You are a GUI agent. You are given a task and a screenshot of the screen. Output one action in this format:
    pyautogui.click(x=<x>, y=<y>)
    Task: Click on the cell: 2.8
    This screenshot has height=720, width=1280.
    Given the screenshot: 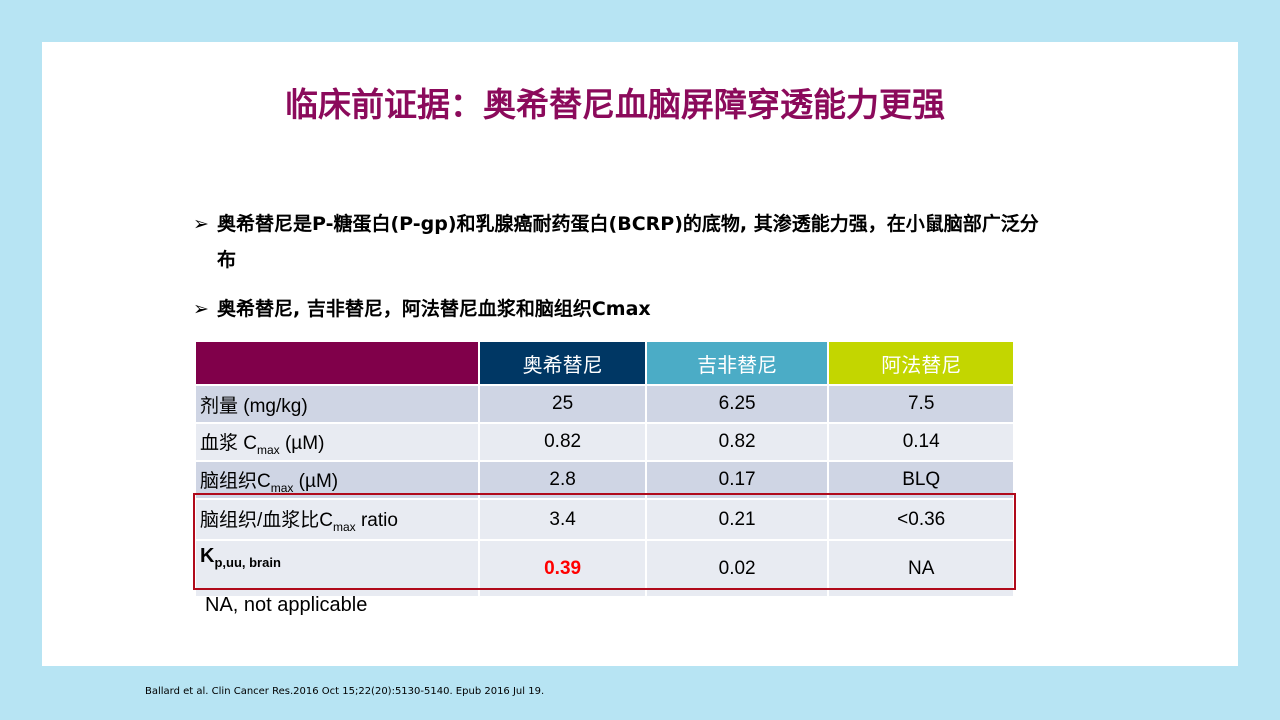 What is the action you would take?
    pyautogui.click(x=562, y=480)
    